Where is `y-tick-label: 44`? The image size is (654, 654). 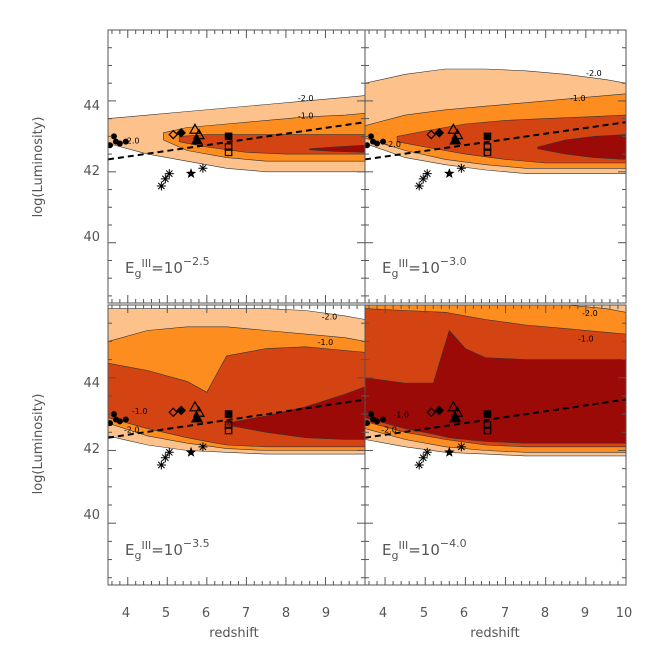
y-tick-label: 44 is located at coordinates (91, 383).